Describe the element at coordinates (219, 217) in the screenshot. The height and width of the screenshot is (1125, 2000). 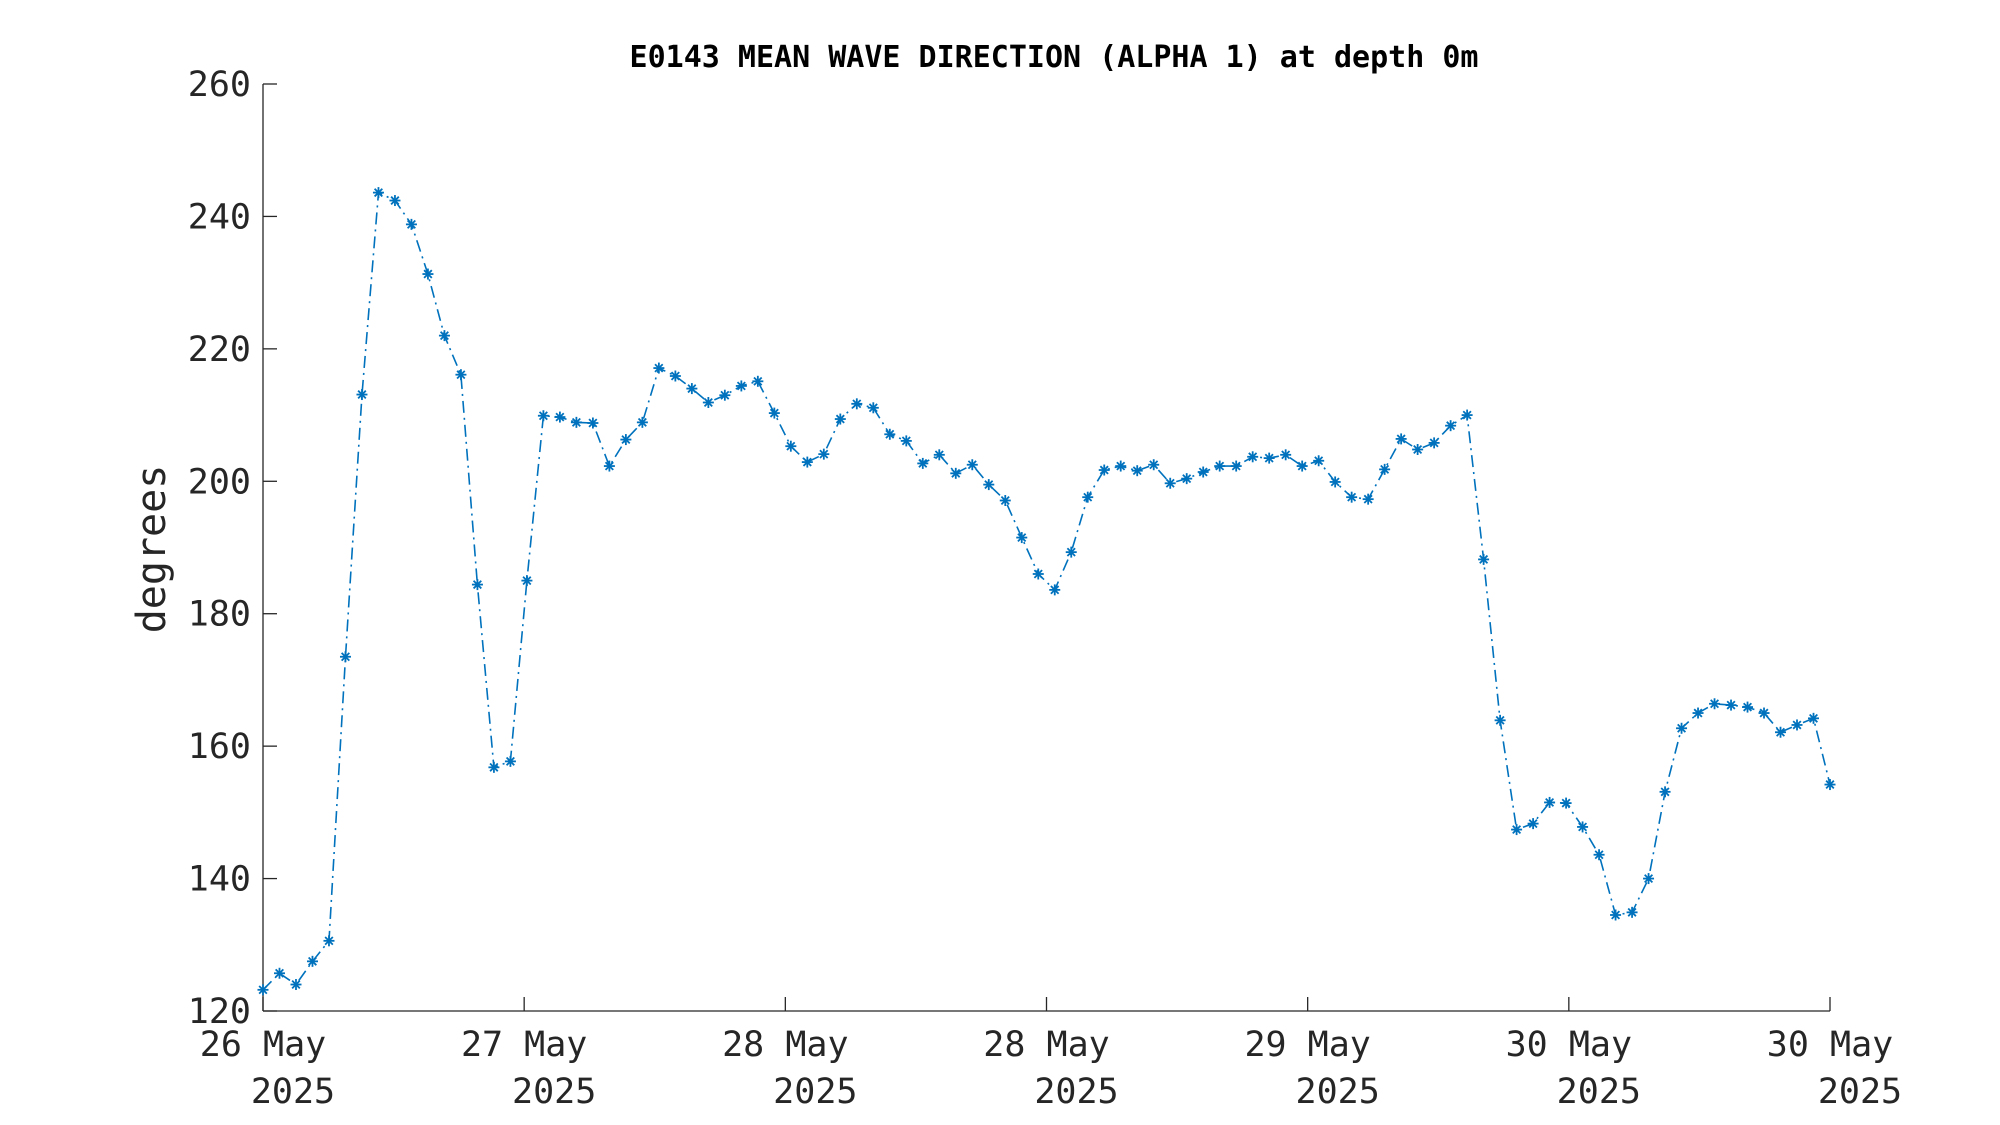
I see `y-tick-label: 240` at that location.